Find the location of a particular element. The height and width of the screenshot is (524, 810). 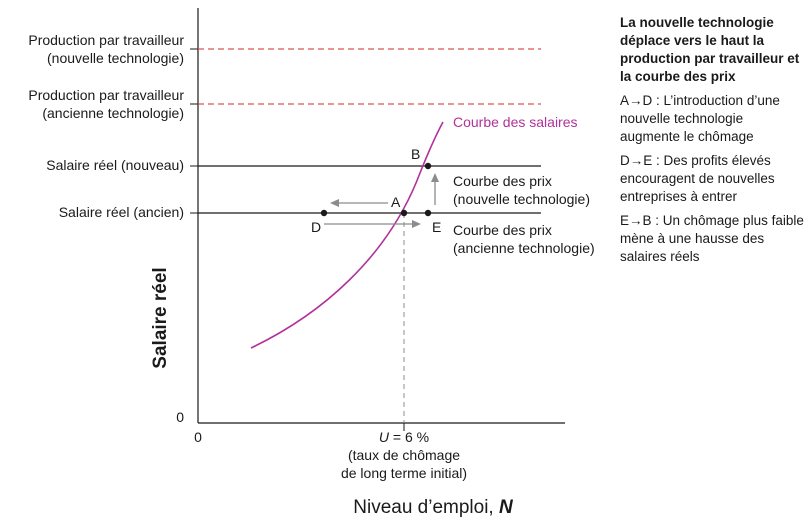

y-axis-title: Salaire réel is located at coordinates (160, 317).